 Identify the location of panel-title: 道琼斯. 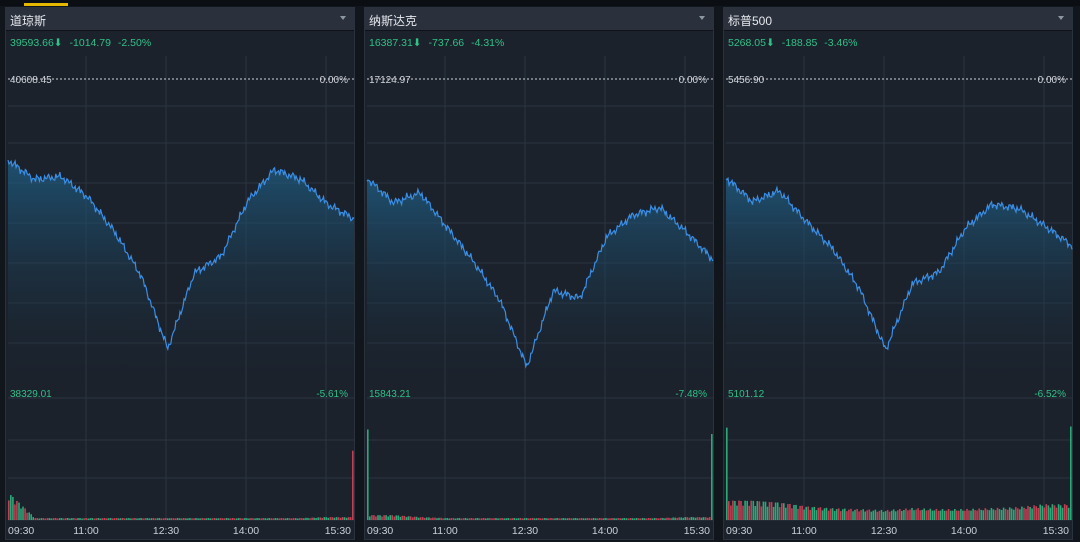
(28, 21).